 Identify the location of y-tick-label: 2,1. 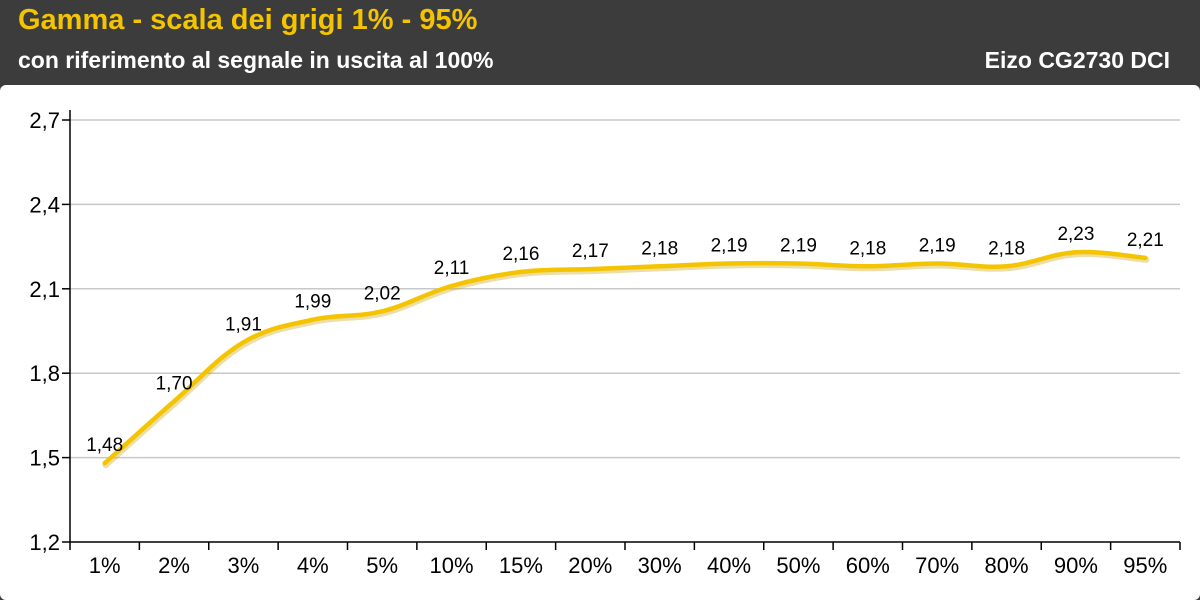
(44, 289).